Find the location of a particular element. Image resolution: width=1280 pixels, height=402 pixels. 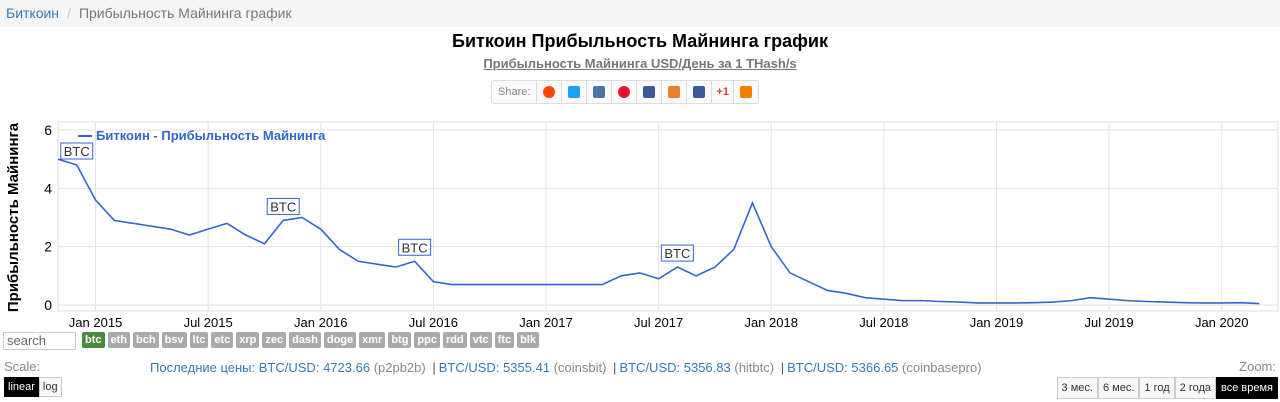

share-plus-one: +1 is located at coordinates (723, 92).